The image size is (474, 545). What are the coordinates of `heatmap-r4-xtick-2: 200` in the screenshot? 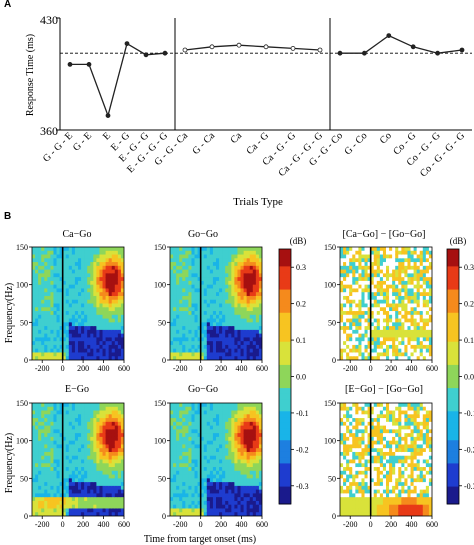 It's located at (83, 524).